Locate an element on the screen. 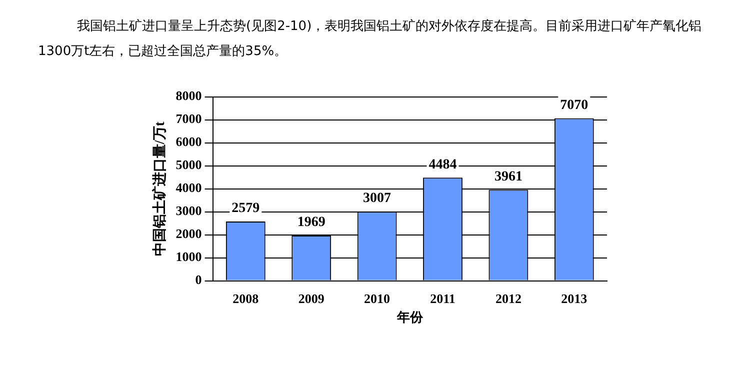  x-tick-label: 2009 is located at coordinates (311, 298).